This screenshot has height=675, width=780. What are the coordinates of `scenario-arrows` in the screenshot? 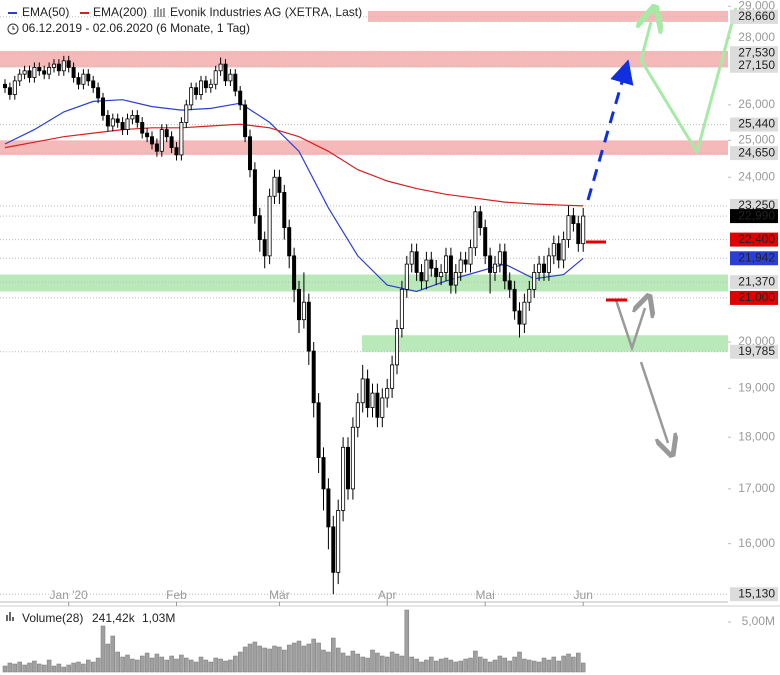 It's located at (662, 225).